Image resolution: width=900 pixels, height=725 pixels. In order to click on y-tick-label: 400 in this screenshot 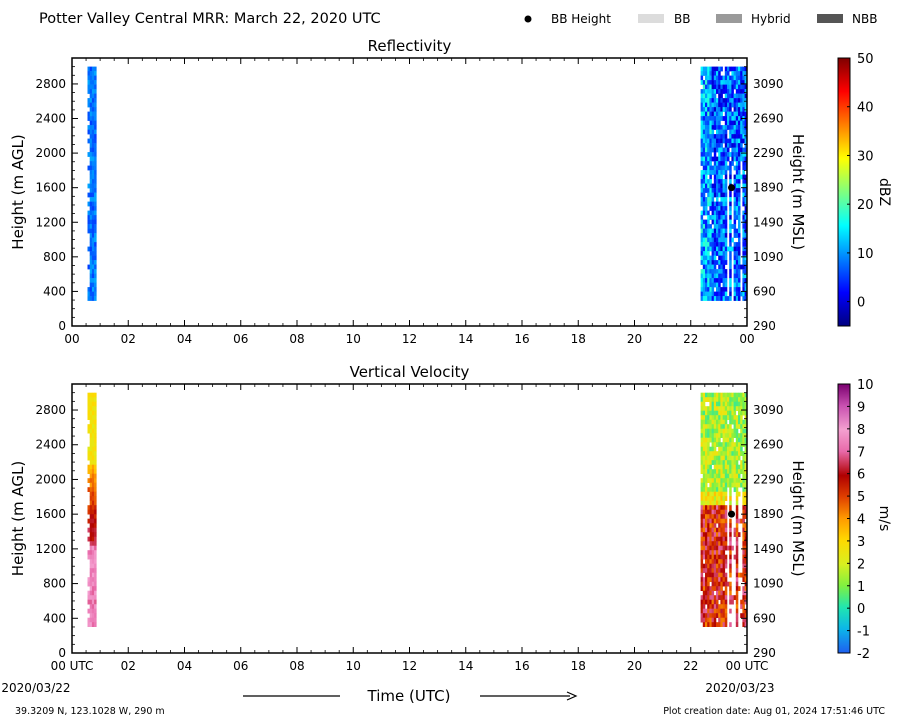, I will do `click(54, 618)`.